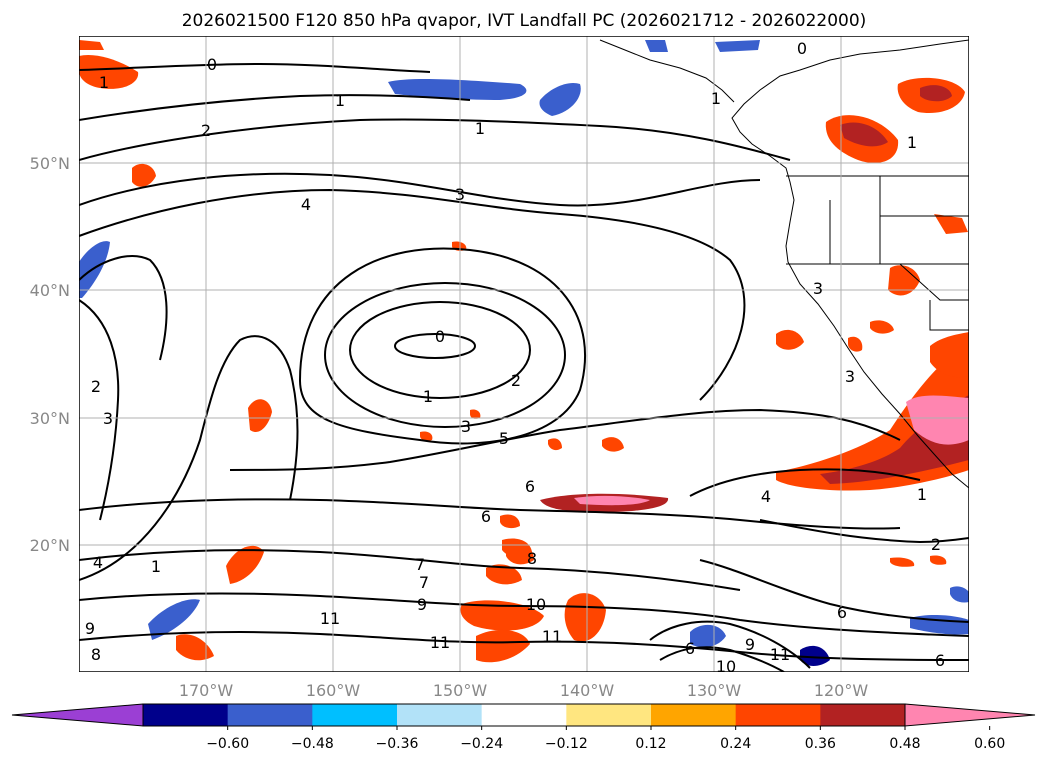 The image size is (1047, 765). What do you see at coordinates (735, 744) in the screenshot?
I see `colorbar-tick-label: 0.24` at bounding box center [735, 744].